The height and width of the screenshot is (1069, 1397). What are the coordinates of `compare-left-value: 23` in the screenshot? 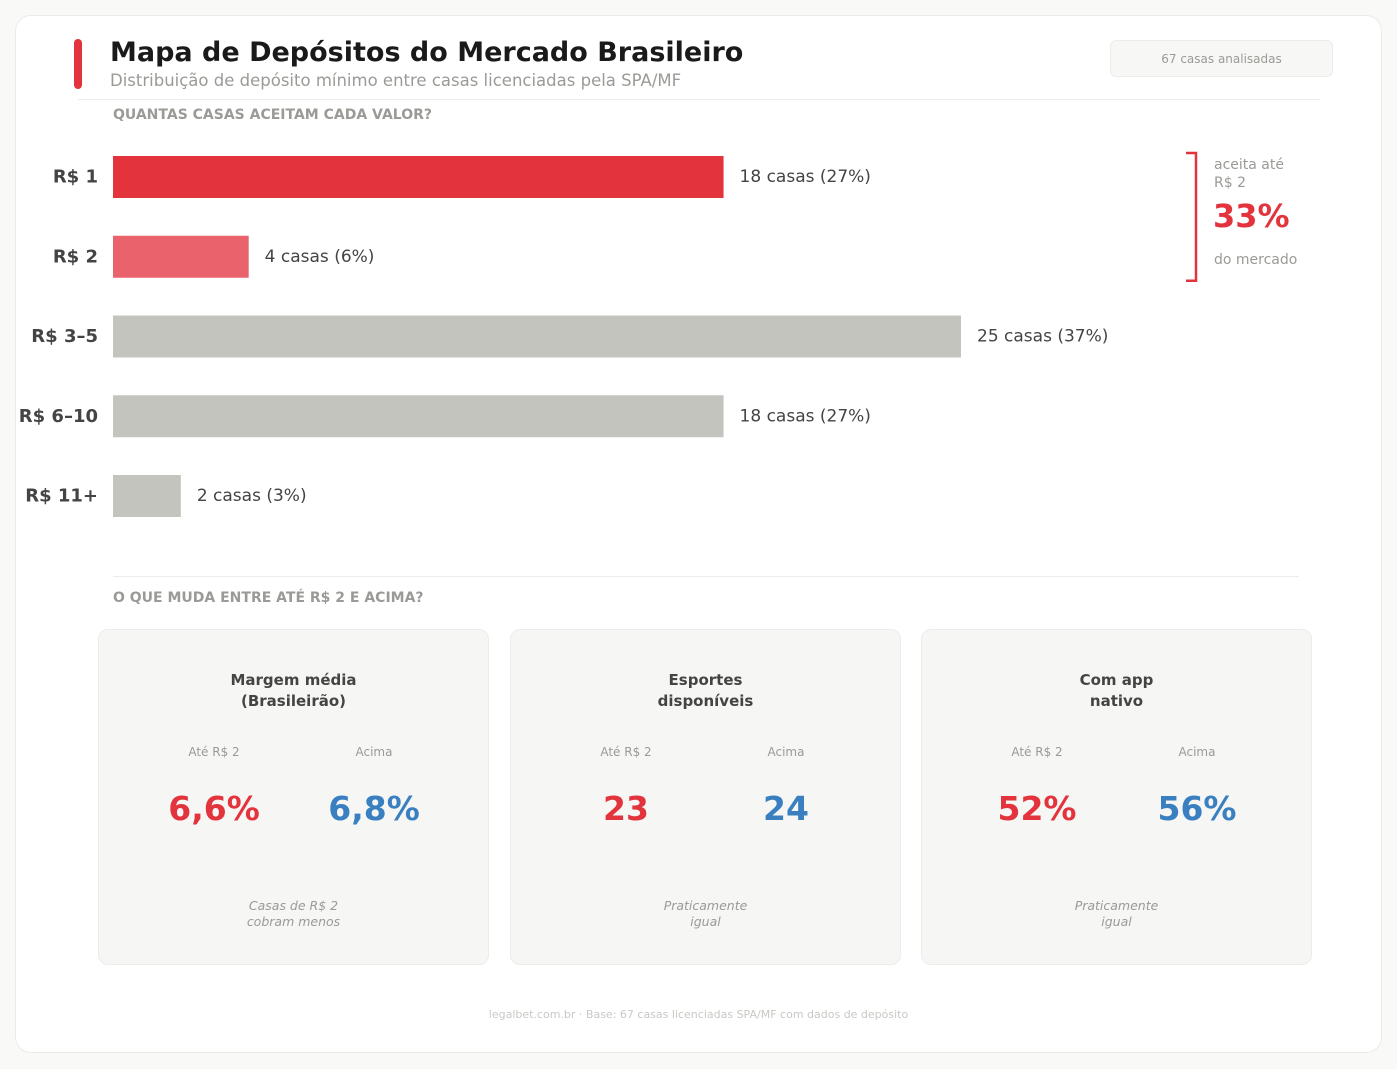 It's located at (626, 808).